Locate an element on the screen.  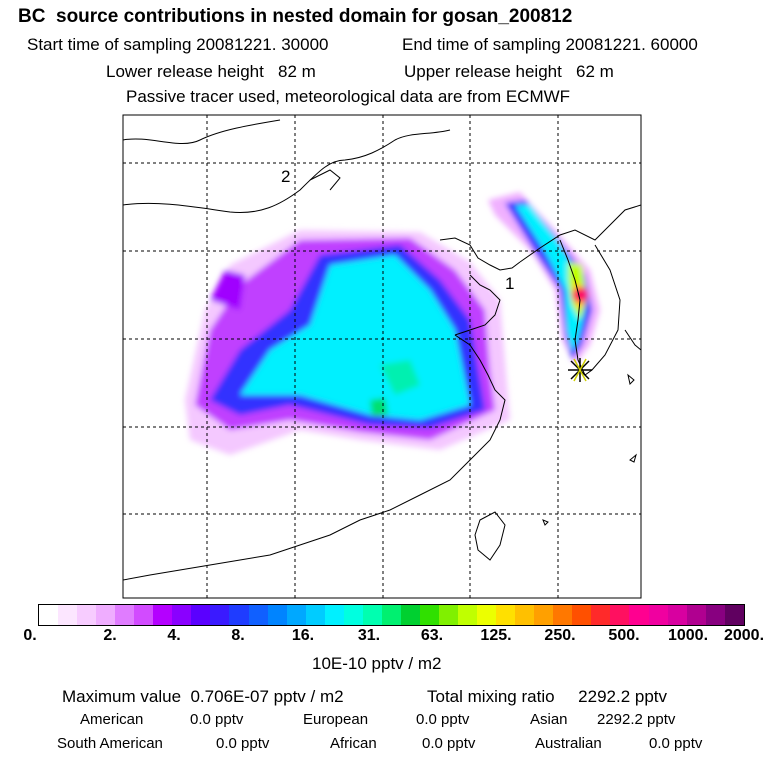
start-time: Start time of sampling 20081221. 30000 is located at coordinates (178, 44).